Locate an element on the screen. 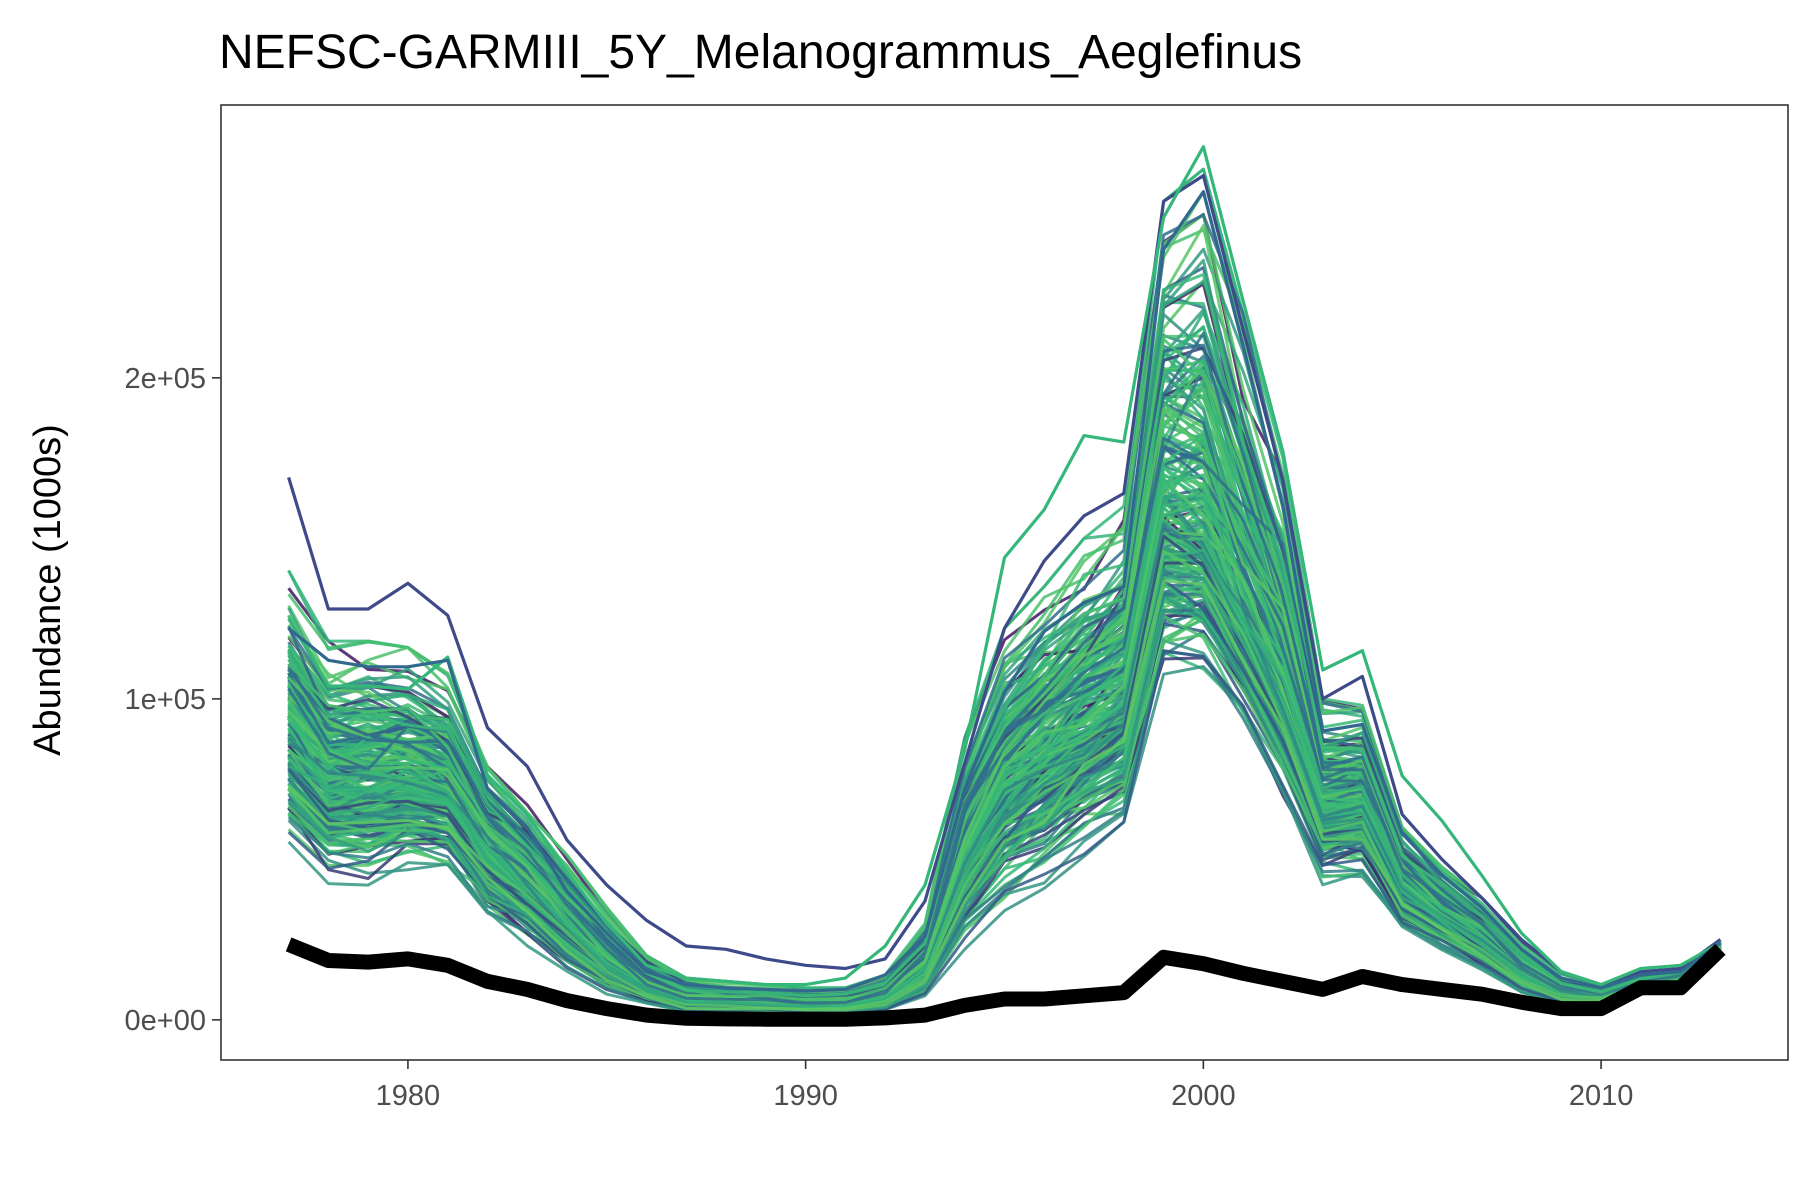 The height and width of the screenshot is (1200, 1800). y-tick-label: 0e+00 is located at coordinates (165, 1021).